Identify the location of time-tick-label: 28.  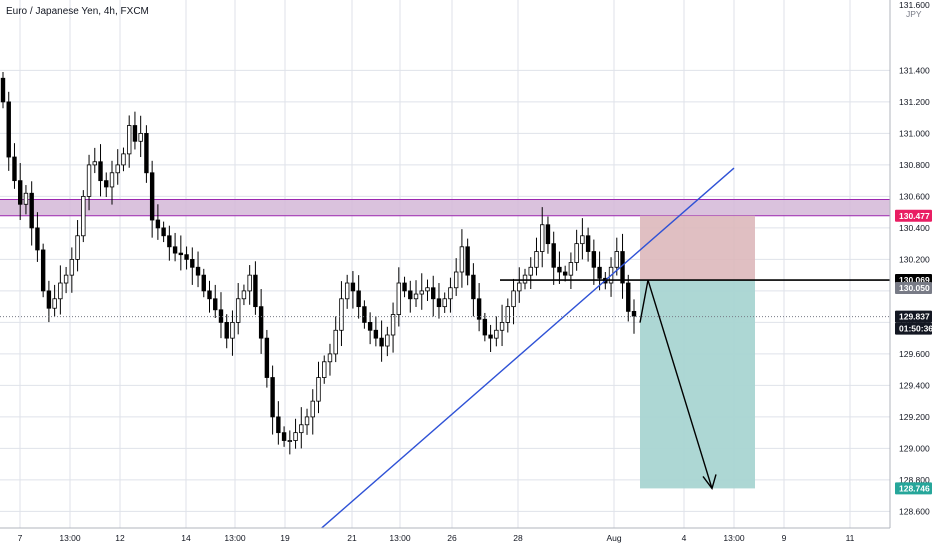
(518, 538).